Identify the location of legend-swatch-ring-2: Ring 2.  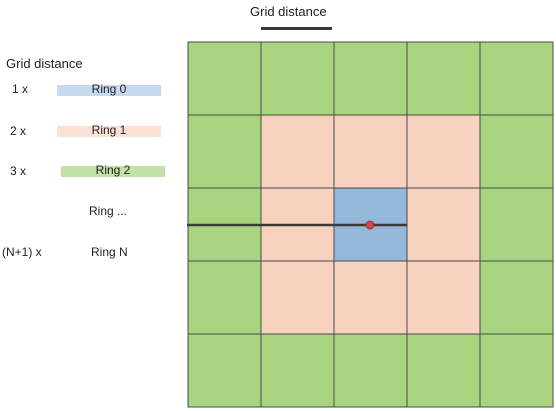
(113, 170).